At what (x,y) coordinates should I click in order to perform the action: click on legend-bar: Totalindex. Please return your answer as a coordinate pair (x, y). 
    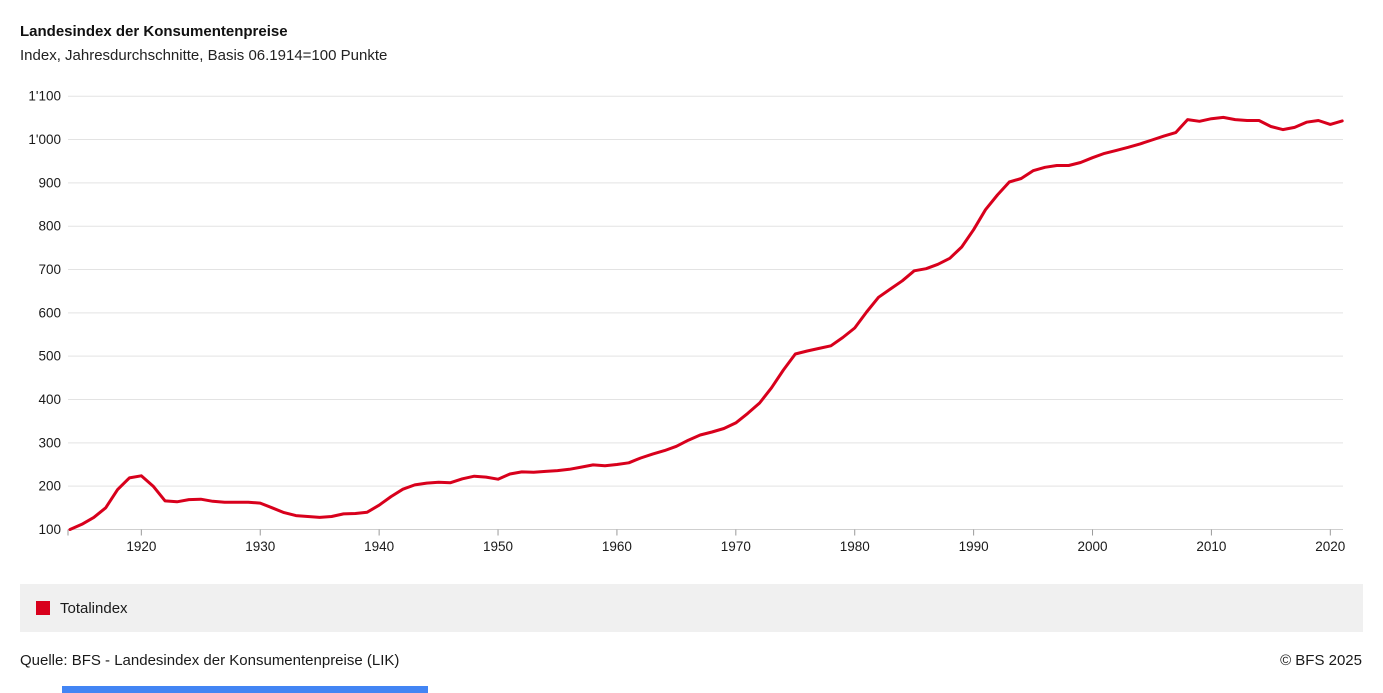
    Looking at the image, I should click on (691, 608).